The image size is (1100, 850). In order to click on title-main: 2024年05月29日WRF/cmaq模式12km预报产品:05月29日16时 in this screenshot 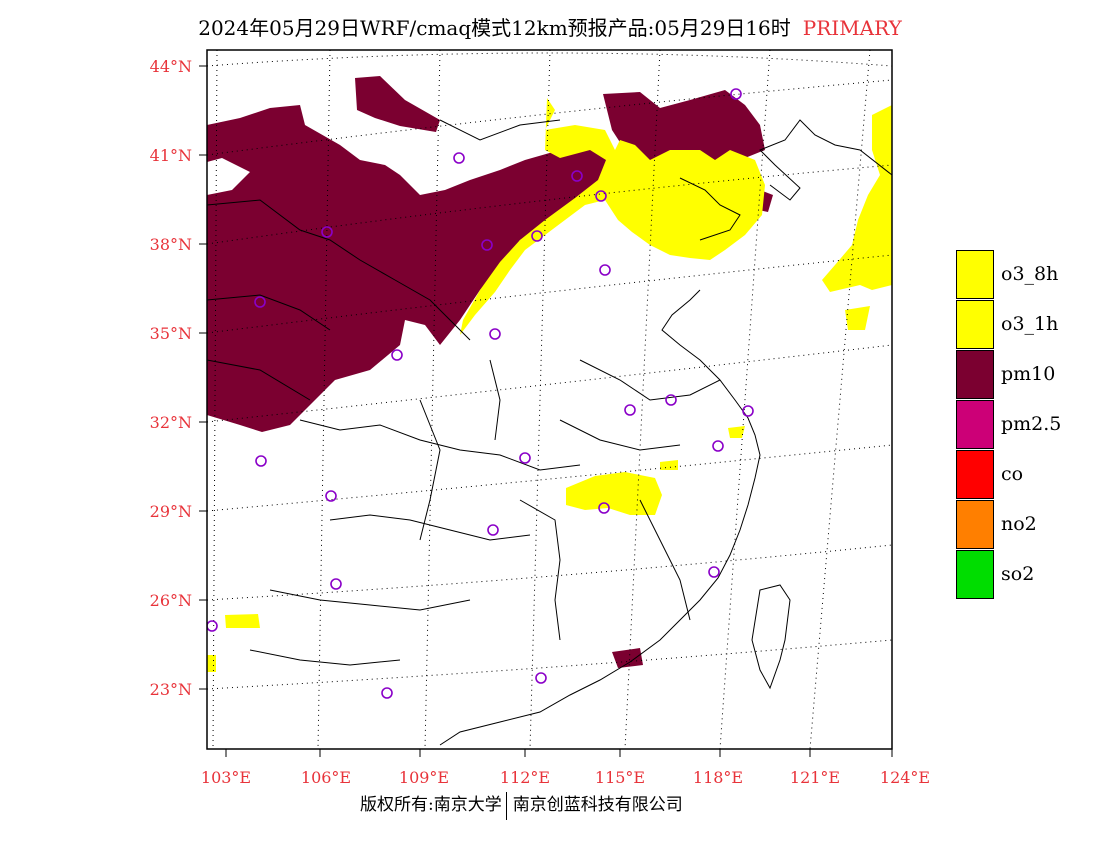, I will do `click(494, 28)`.